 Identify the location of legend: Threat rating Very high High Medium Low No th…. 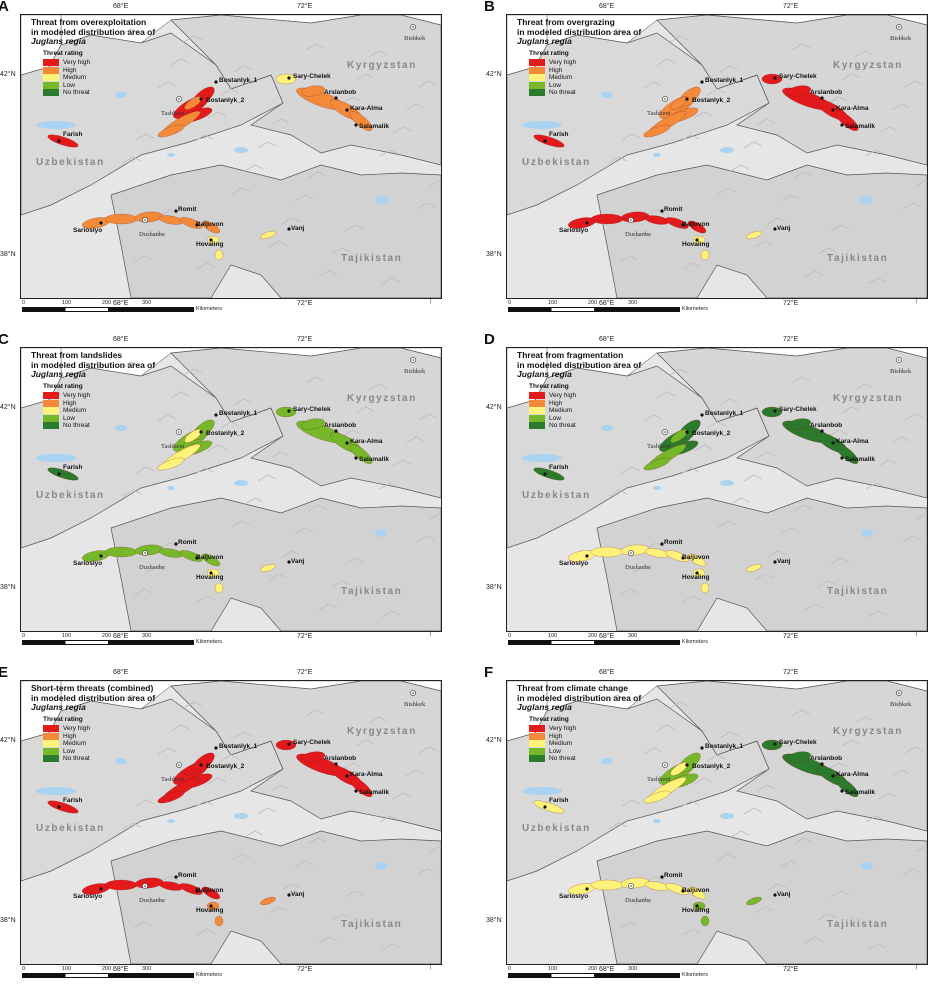
(66, 406).